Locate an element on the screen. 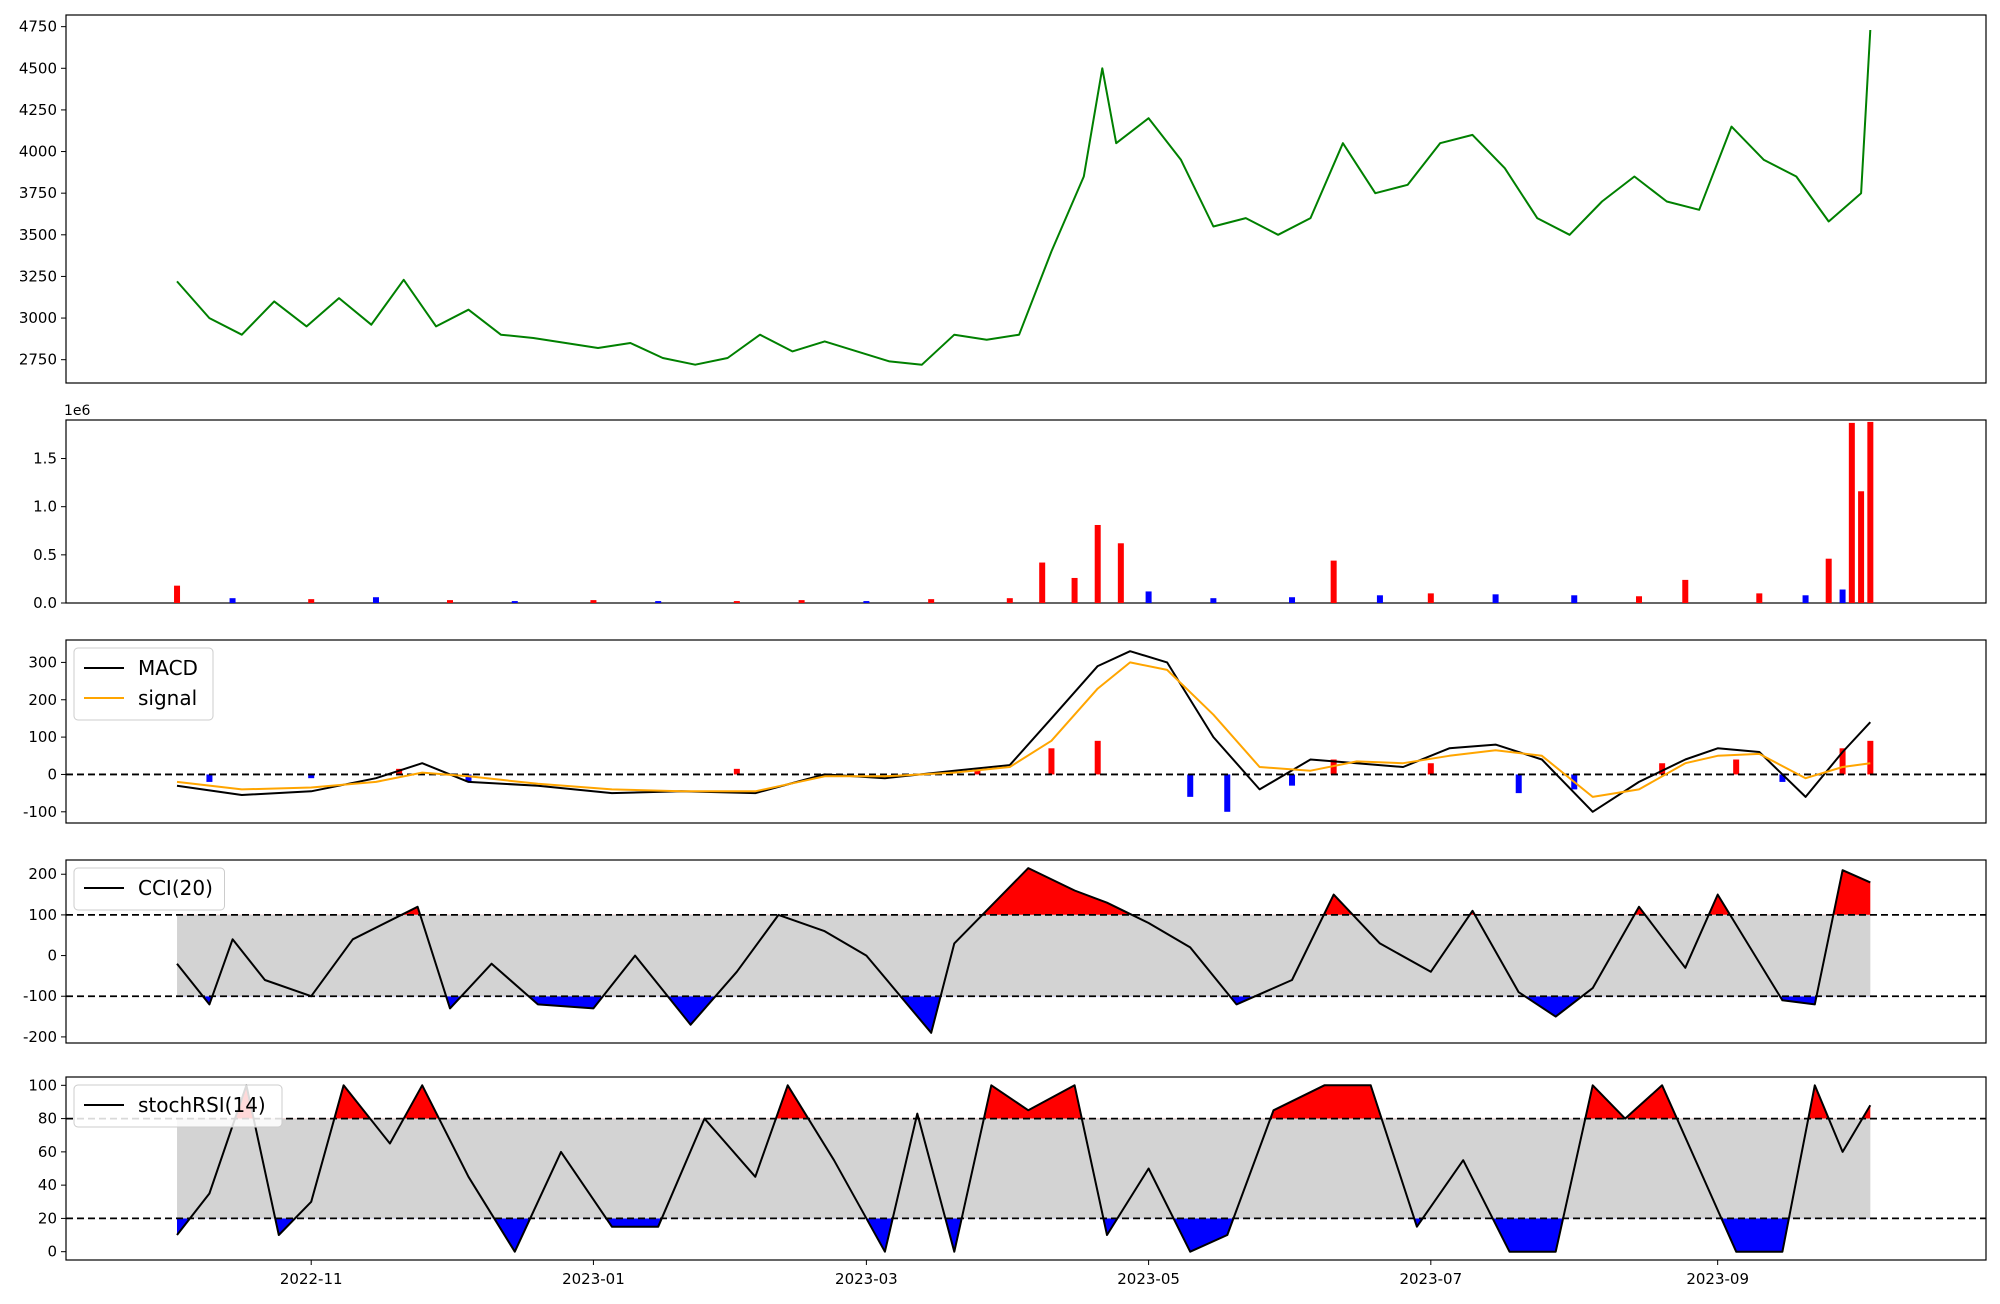 The height and width of the screenshot is (1304, 2000). y-tick-label-4: 40 is located at coordinates (47, 1185).